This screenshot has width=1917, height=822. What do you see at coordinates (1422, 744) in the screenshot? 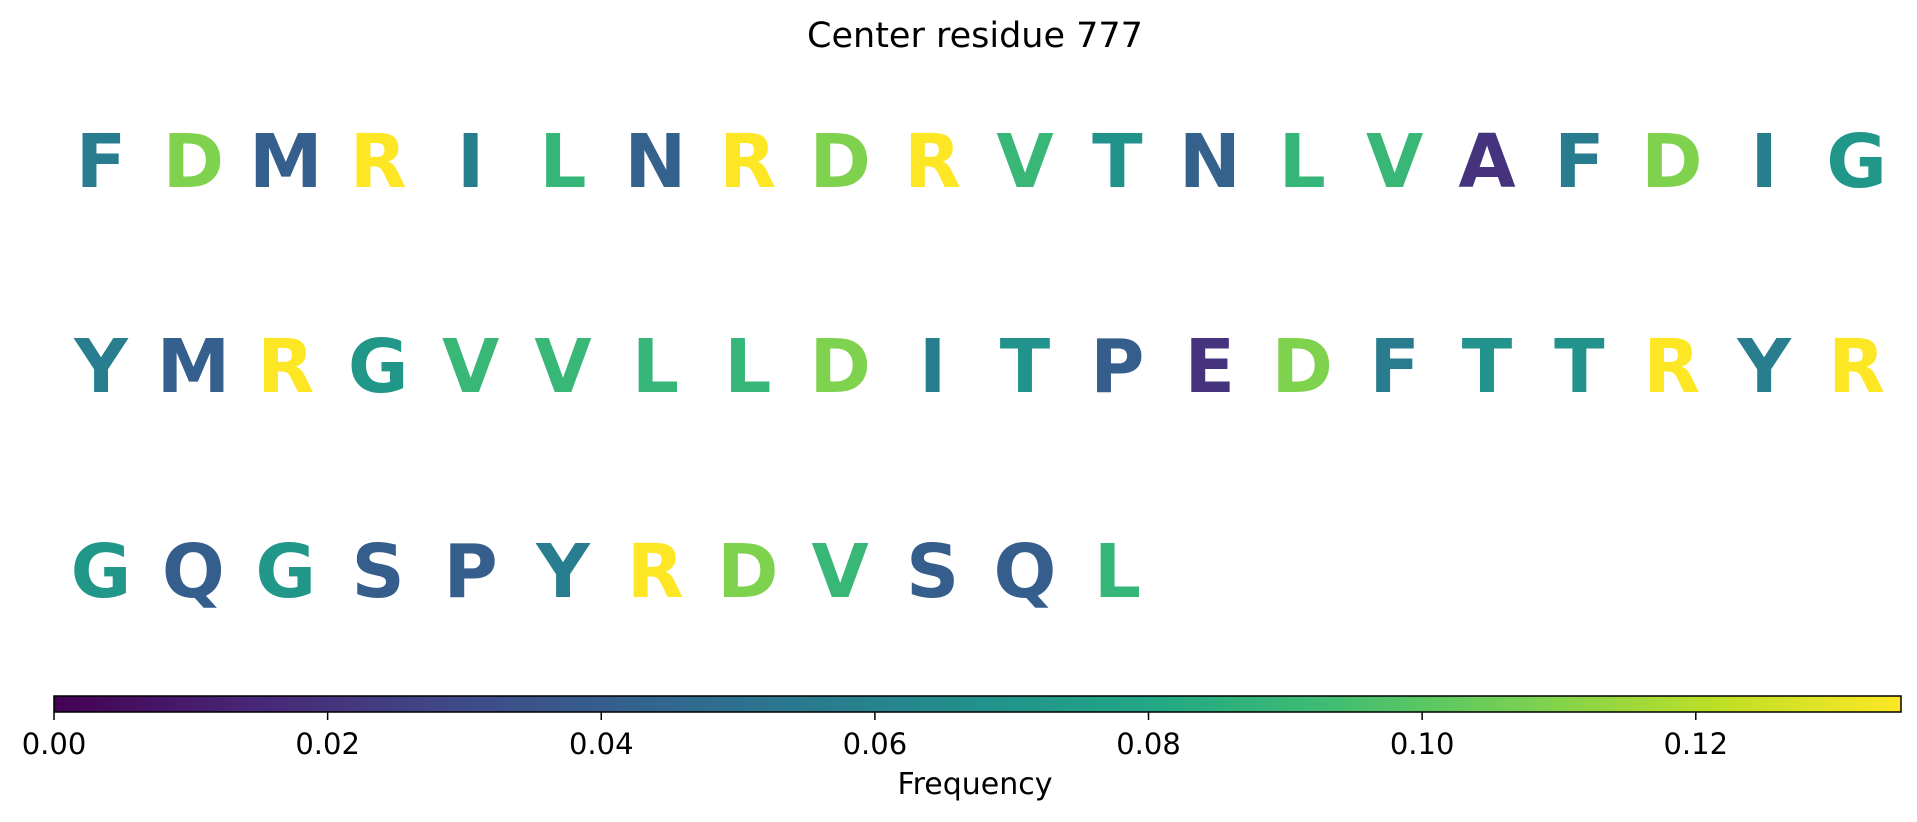
I see `colorbar-tick-label: 0.10` at bounding box center [1422, 744].